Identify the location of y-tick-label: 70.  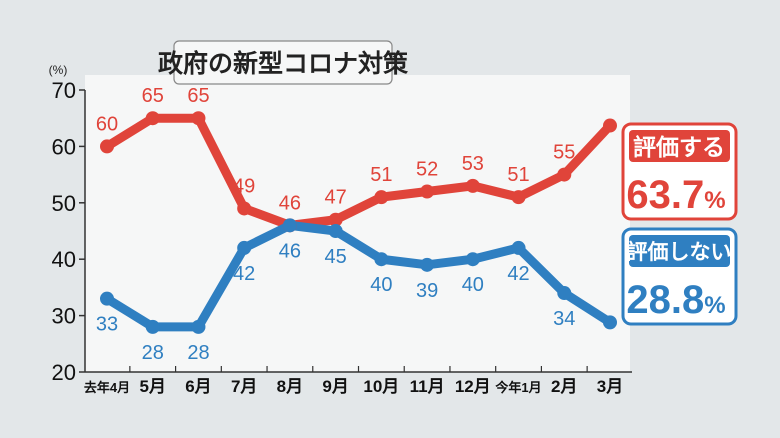
(64, 90).